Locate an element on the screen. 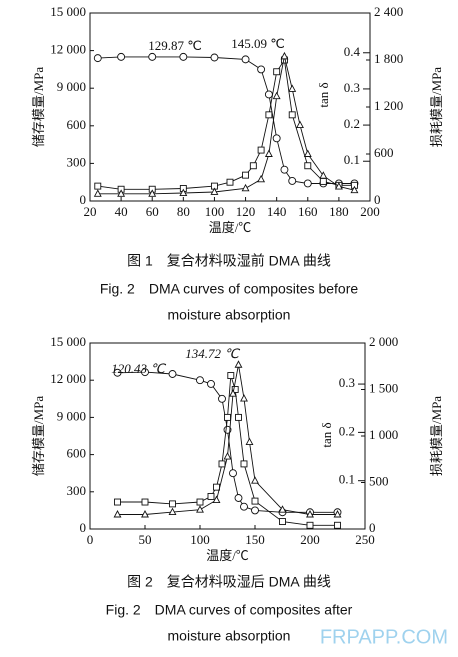 The image size is (458, 657). annotation: 134.72 ℃ is located at coordinates (212, 353).